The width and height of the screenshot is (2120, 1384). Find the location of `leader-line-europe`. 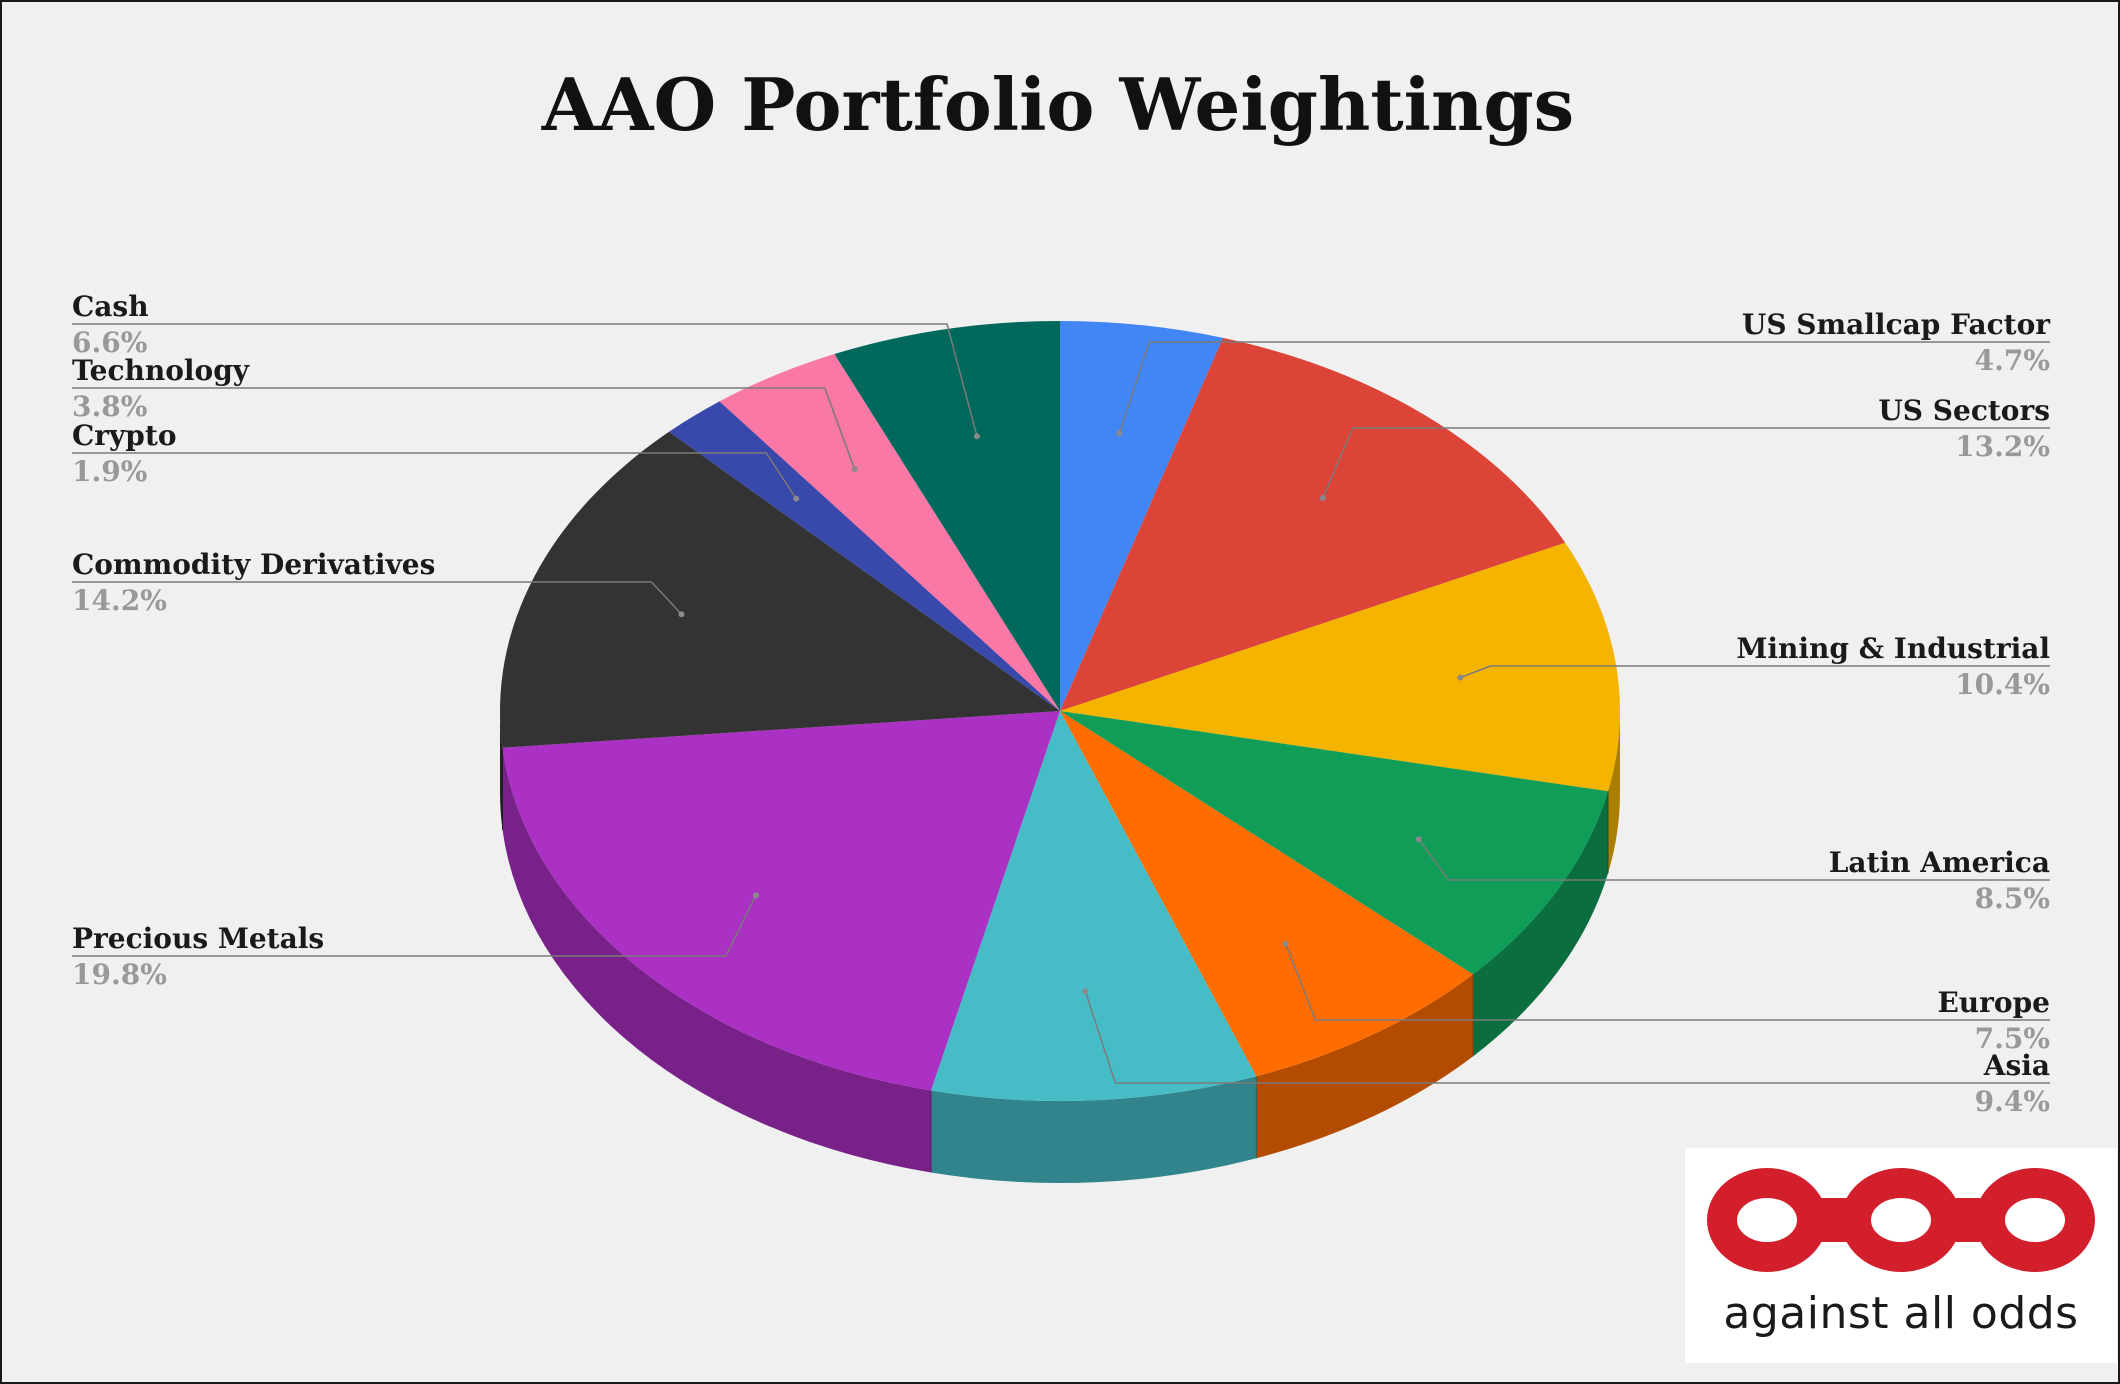

leader-line-europe is located at coordinates (1667, 982).